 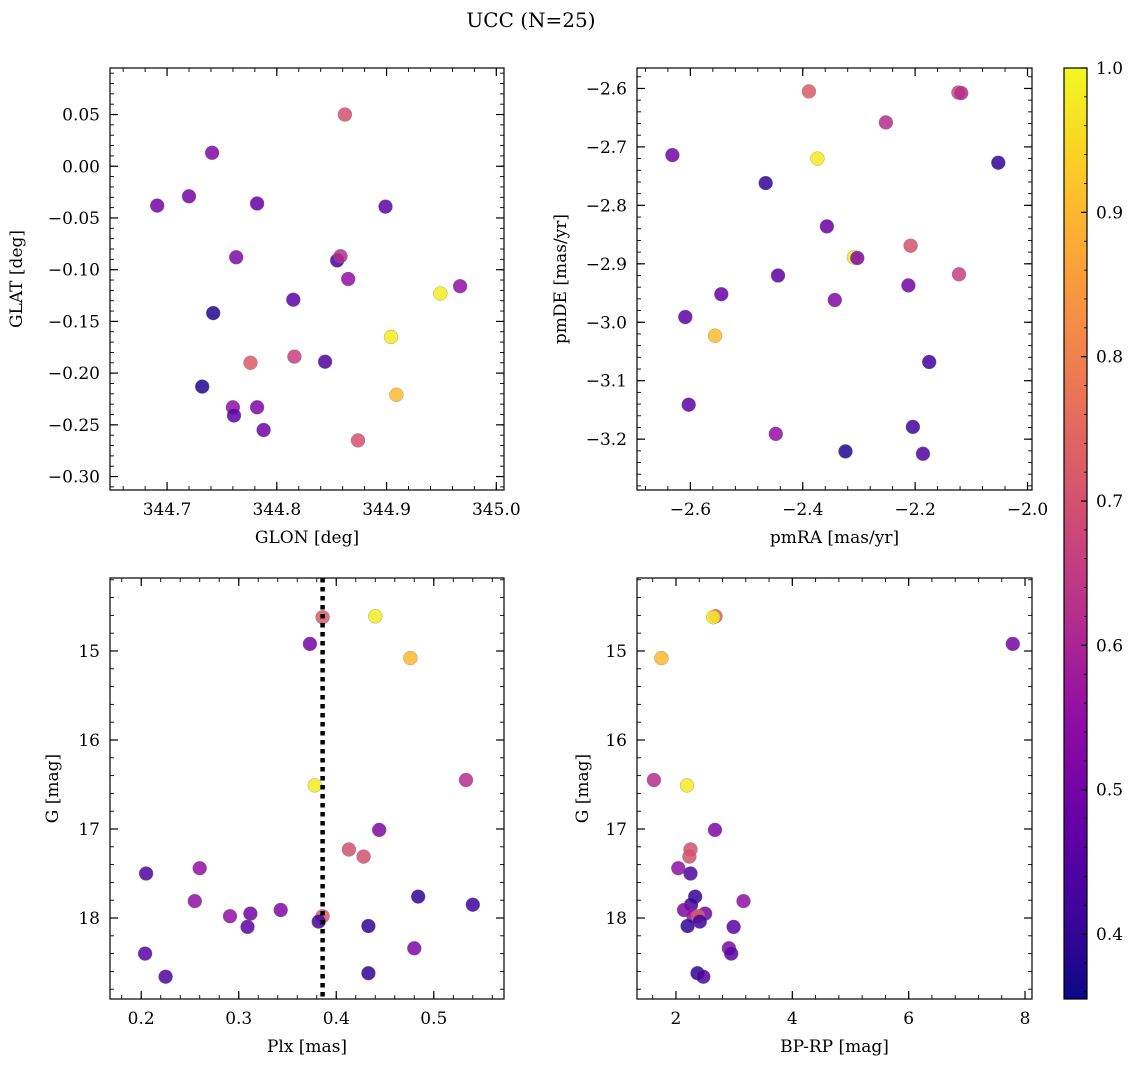 What do you see at coordinates (616, 652) in the screenshot?
I see `y-tick-label: 15` at bounding box center [616, 652].